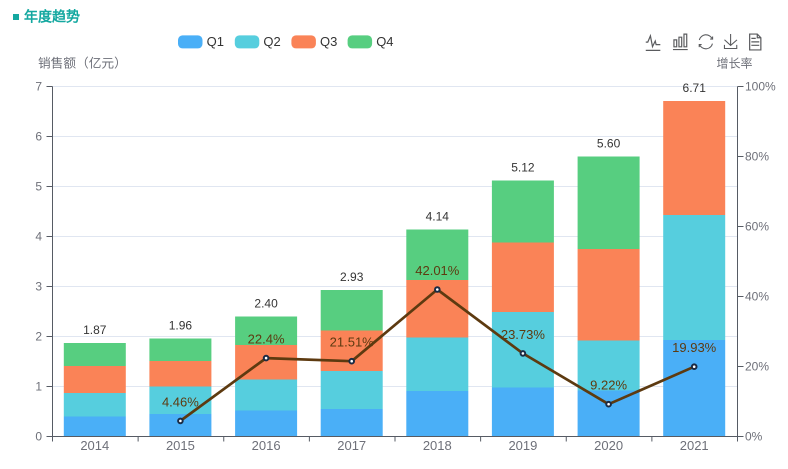  I want to click on svg-text: 6, so click(38, 137).